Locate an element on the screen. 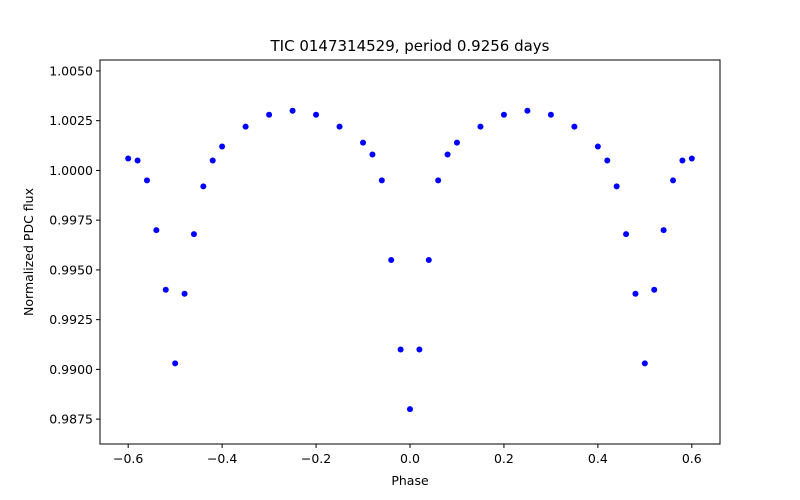  x-tick-label: −0.6 is located at coordinates (128, 458).